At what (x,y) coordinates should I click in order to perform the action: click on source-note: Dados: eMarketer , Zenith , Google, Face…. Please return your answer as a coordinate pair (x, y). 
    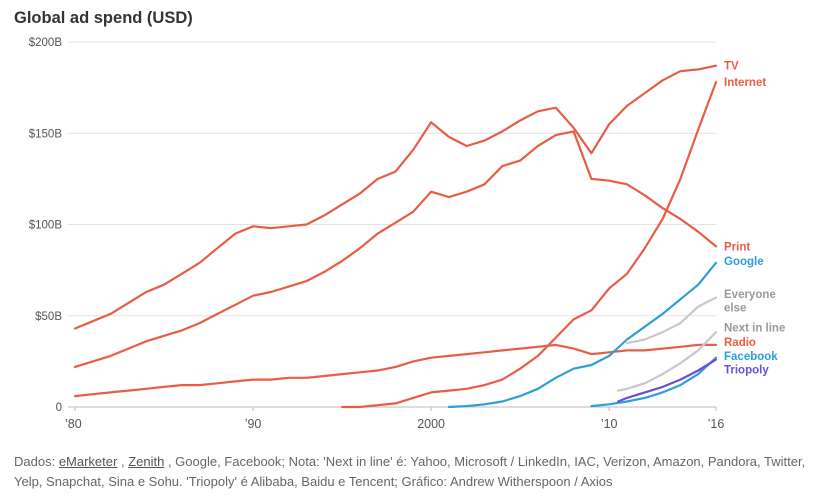
    Looking at the image, I should click on (416, 472).